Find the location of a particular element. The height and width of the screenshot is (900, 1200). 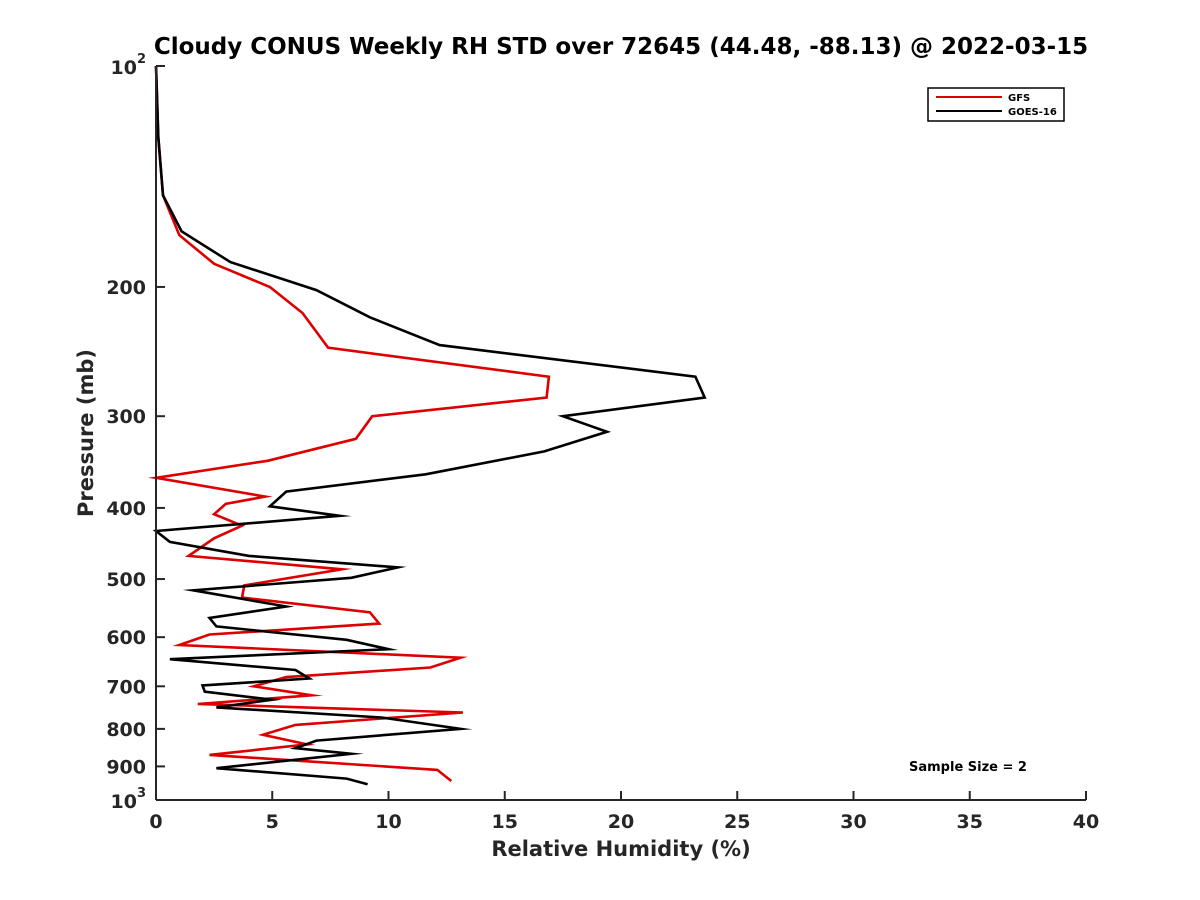

sample-size-annotation: Sample Size = 2 is located at coordinates (968, 767).